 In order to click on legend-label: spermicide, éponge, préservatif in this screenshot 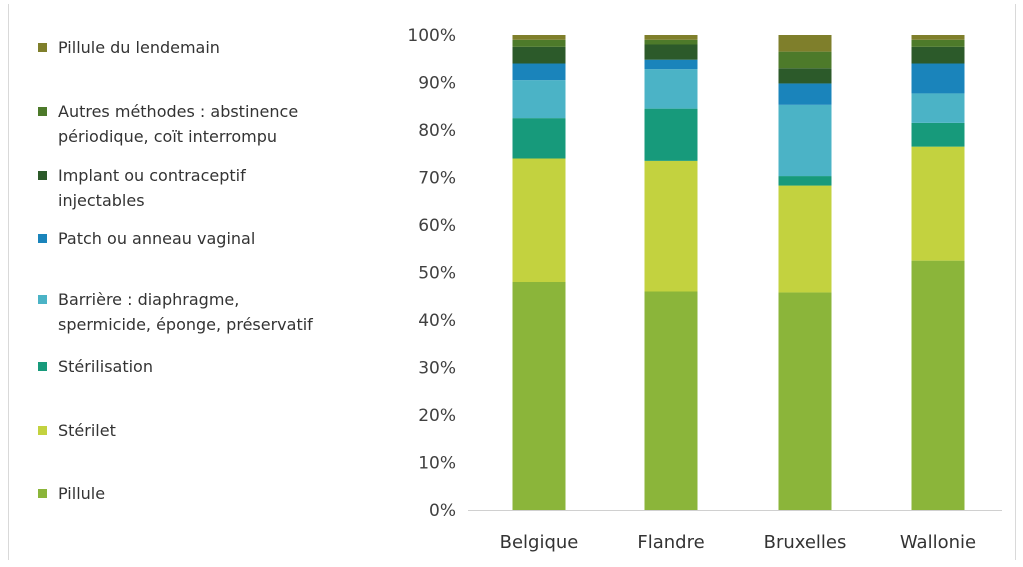, I will do `click(185, 324)`.